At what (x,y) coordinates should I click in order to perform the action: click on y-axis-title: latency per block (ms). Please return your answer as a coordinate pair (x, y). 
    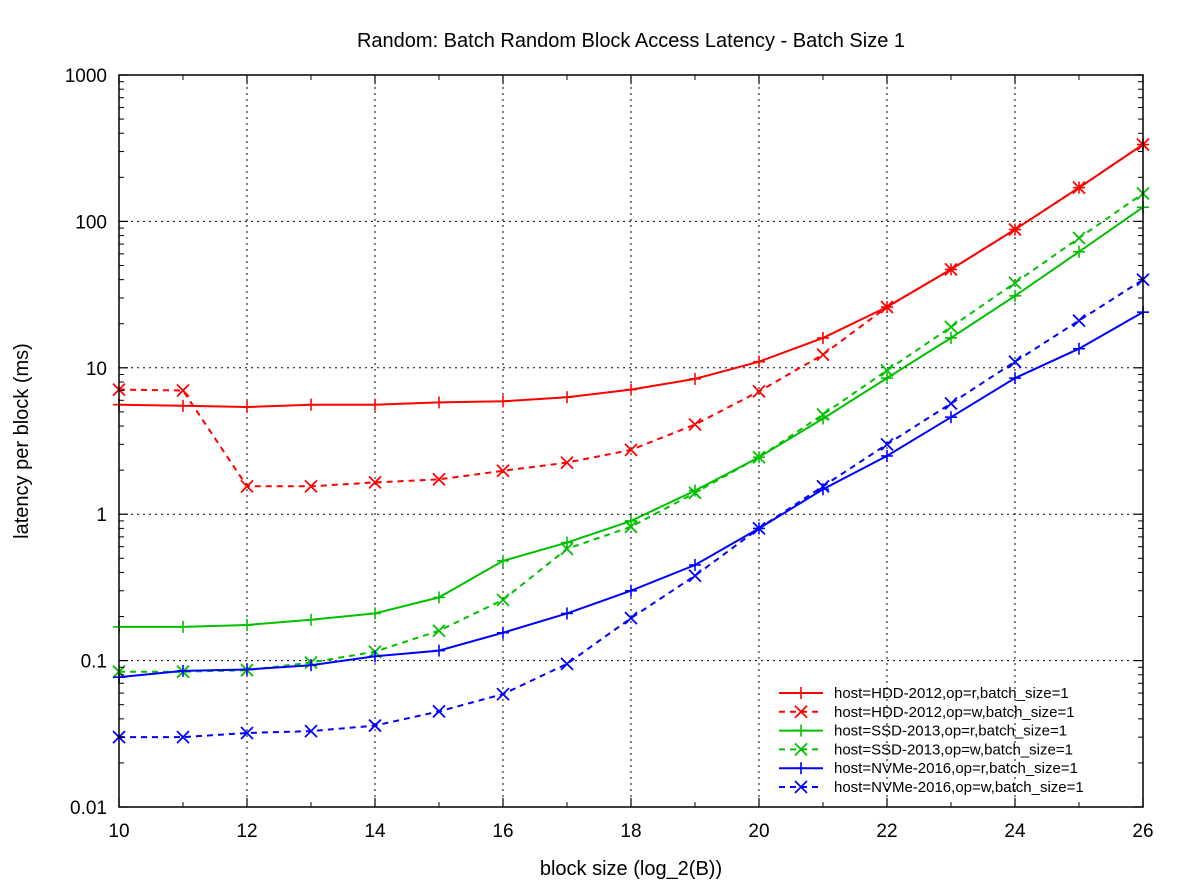
    Looking at the image, I should click on (22, 441).